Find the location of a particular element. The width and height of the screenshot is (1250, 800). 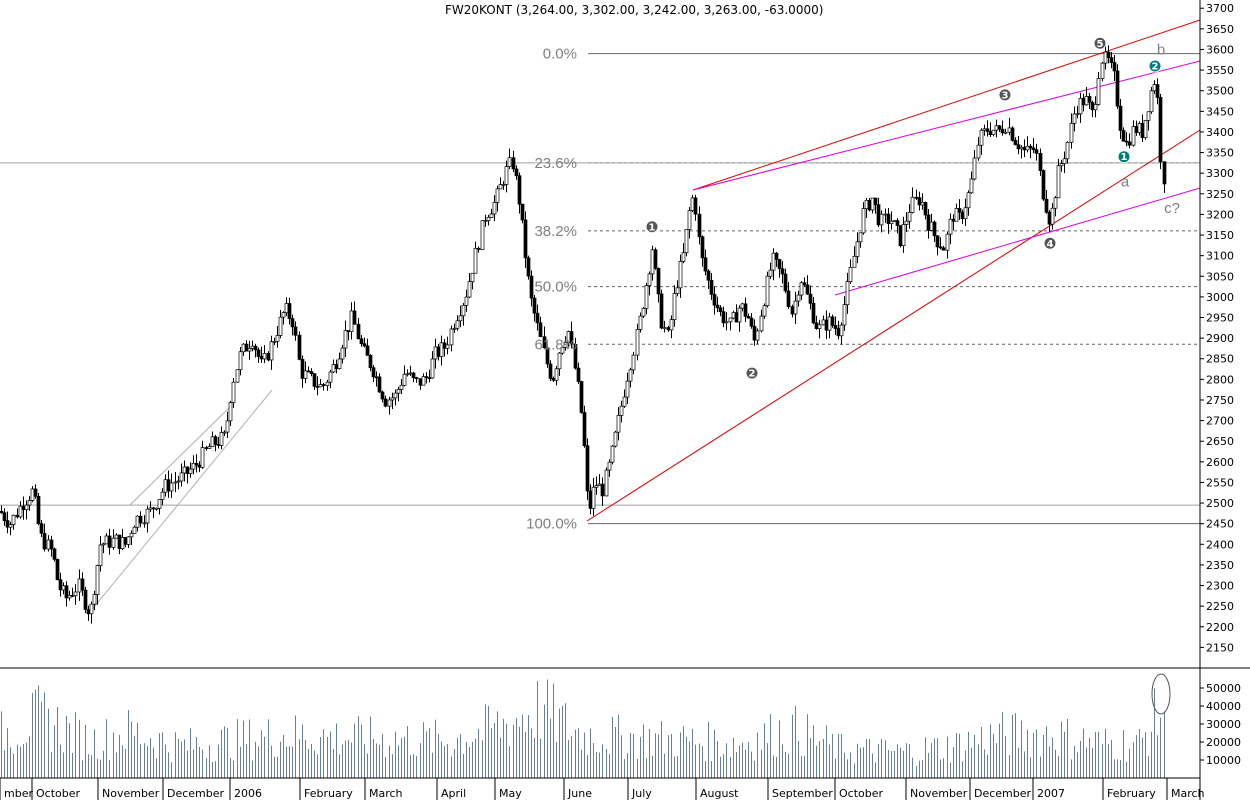

price-tick-label: 2950 is located at coordinates (1220, 318).